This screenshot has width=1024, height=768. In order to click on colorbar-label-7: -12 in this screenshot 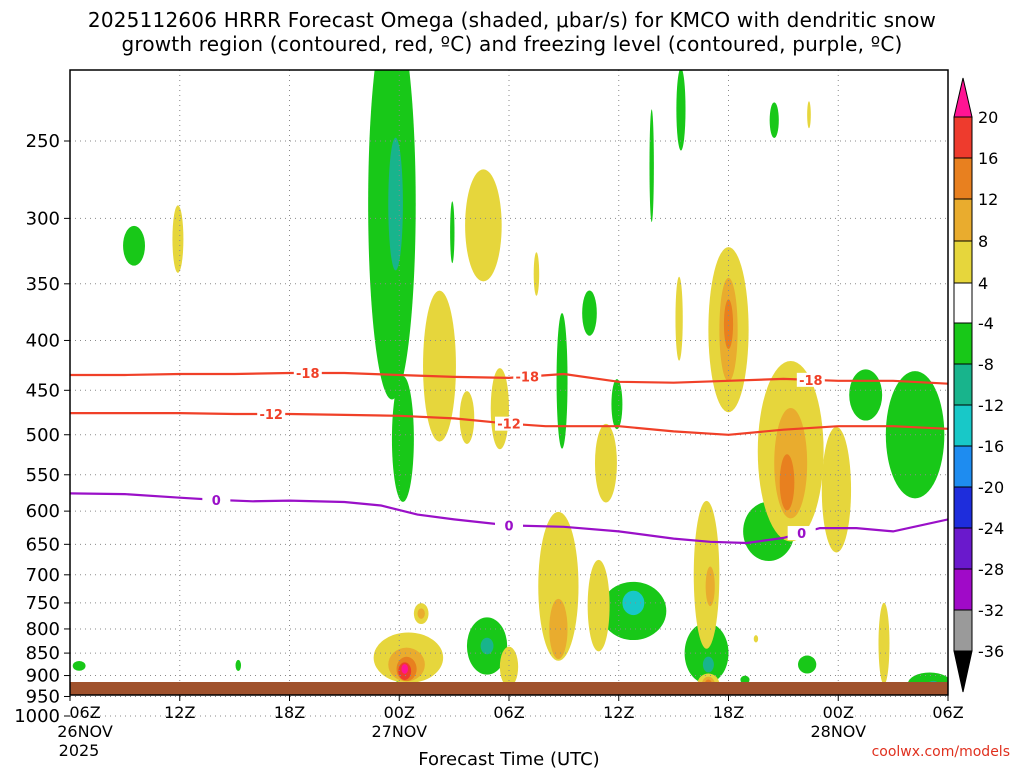, I will do `click(991, 405)`.